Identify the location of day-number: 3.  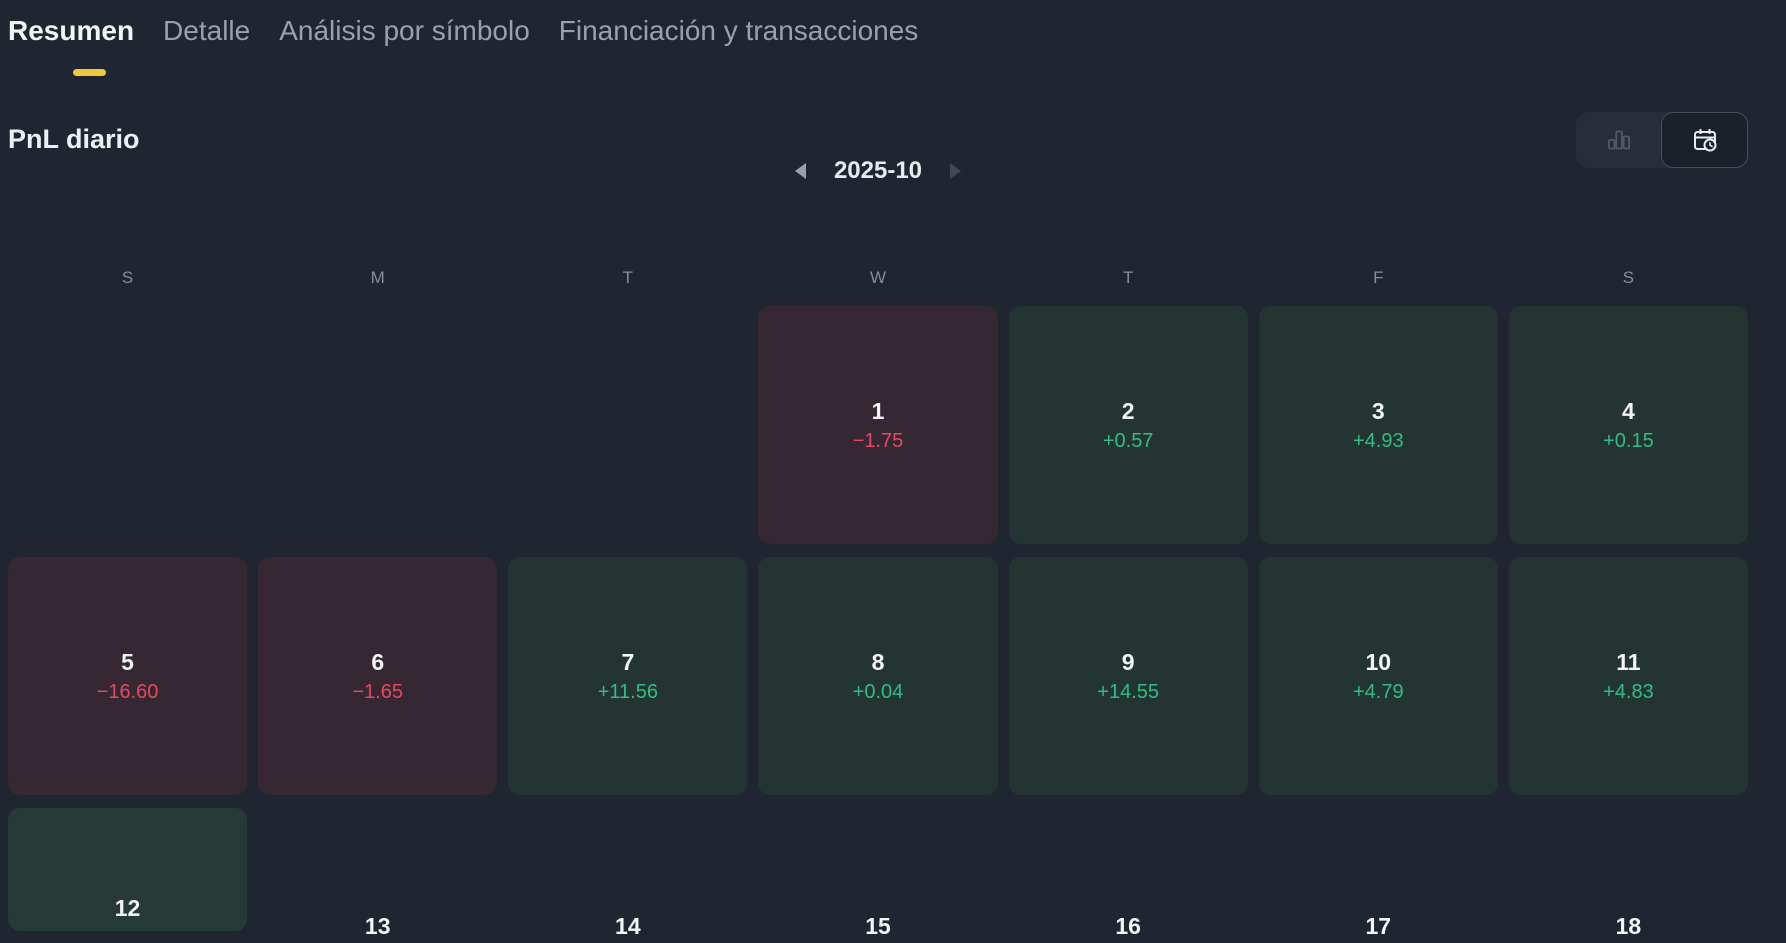
(1378, 410).